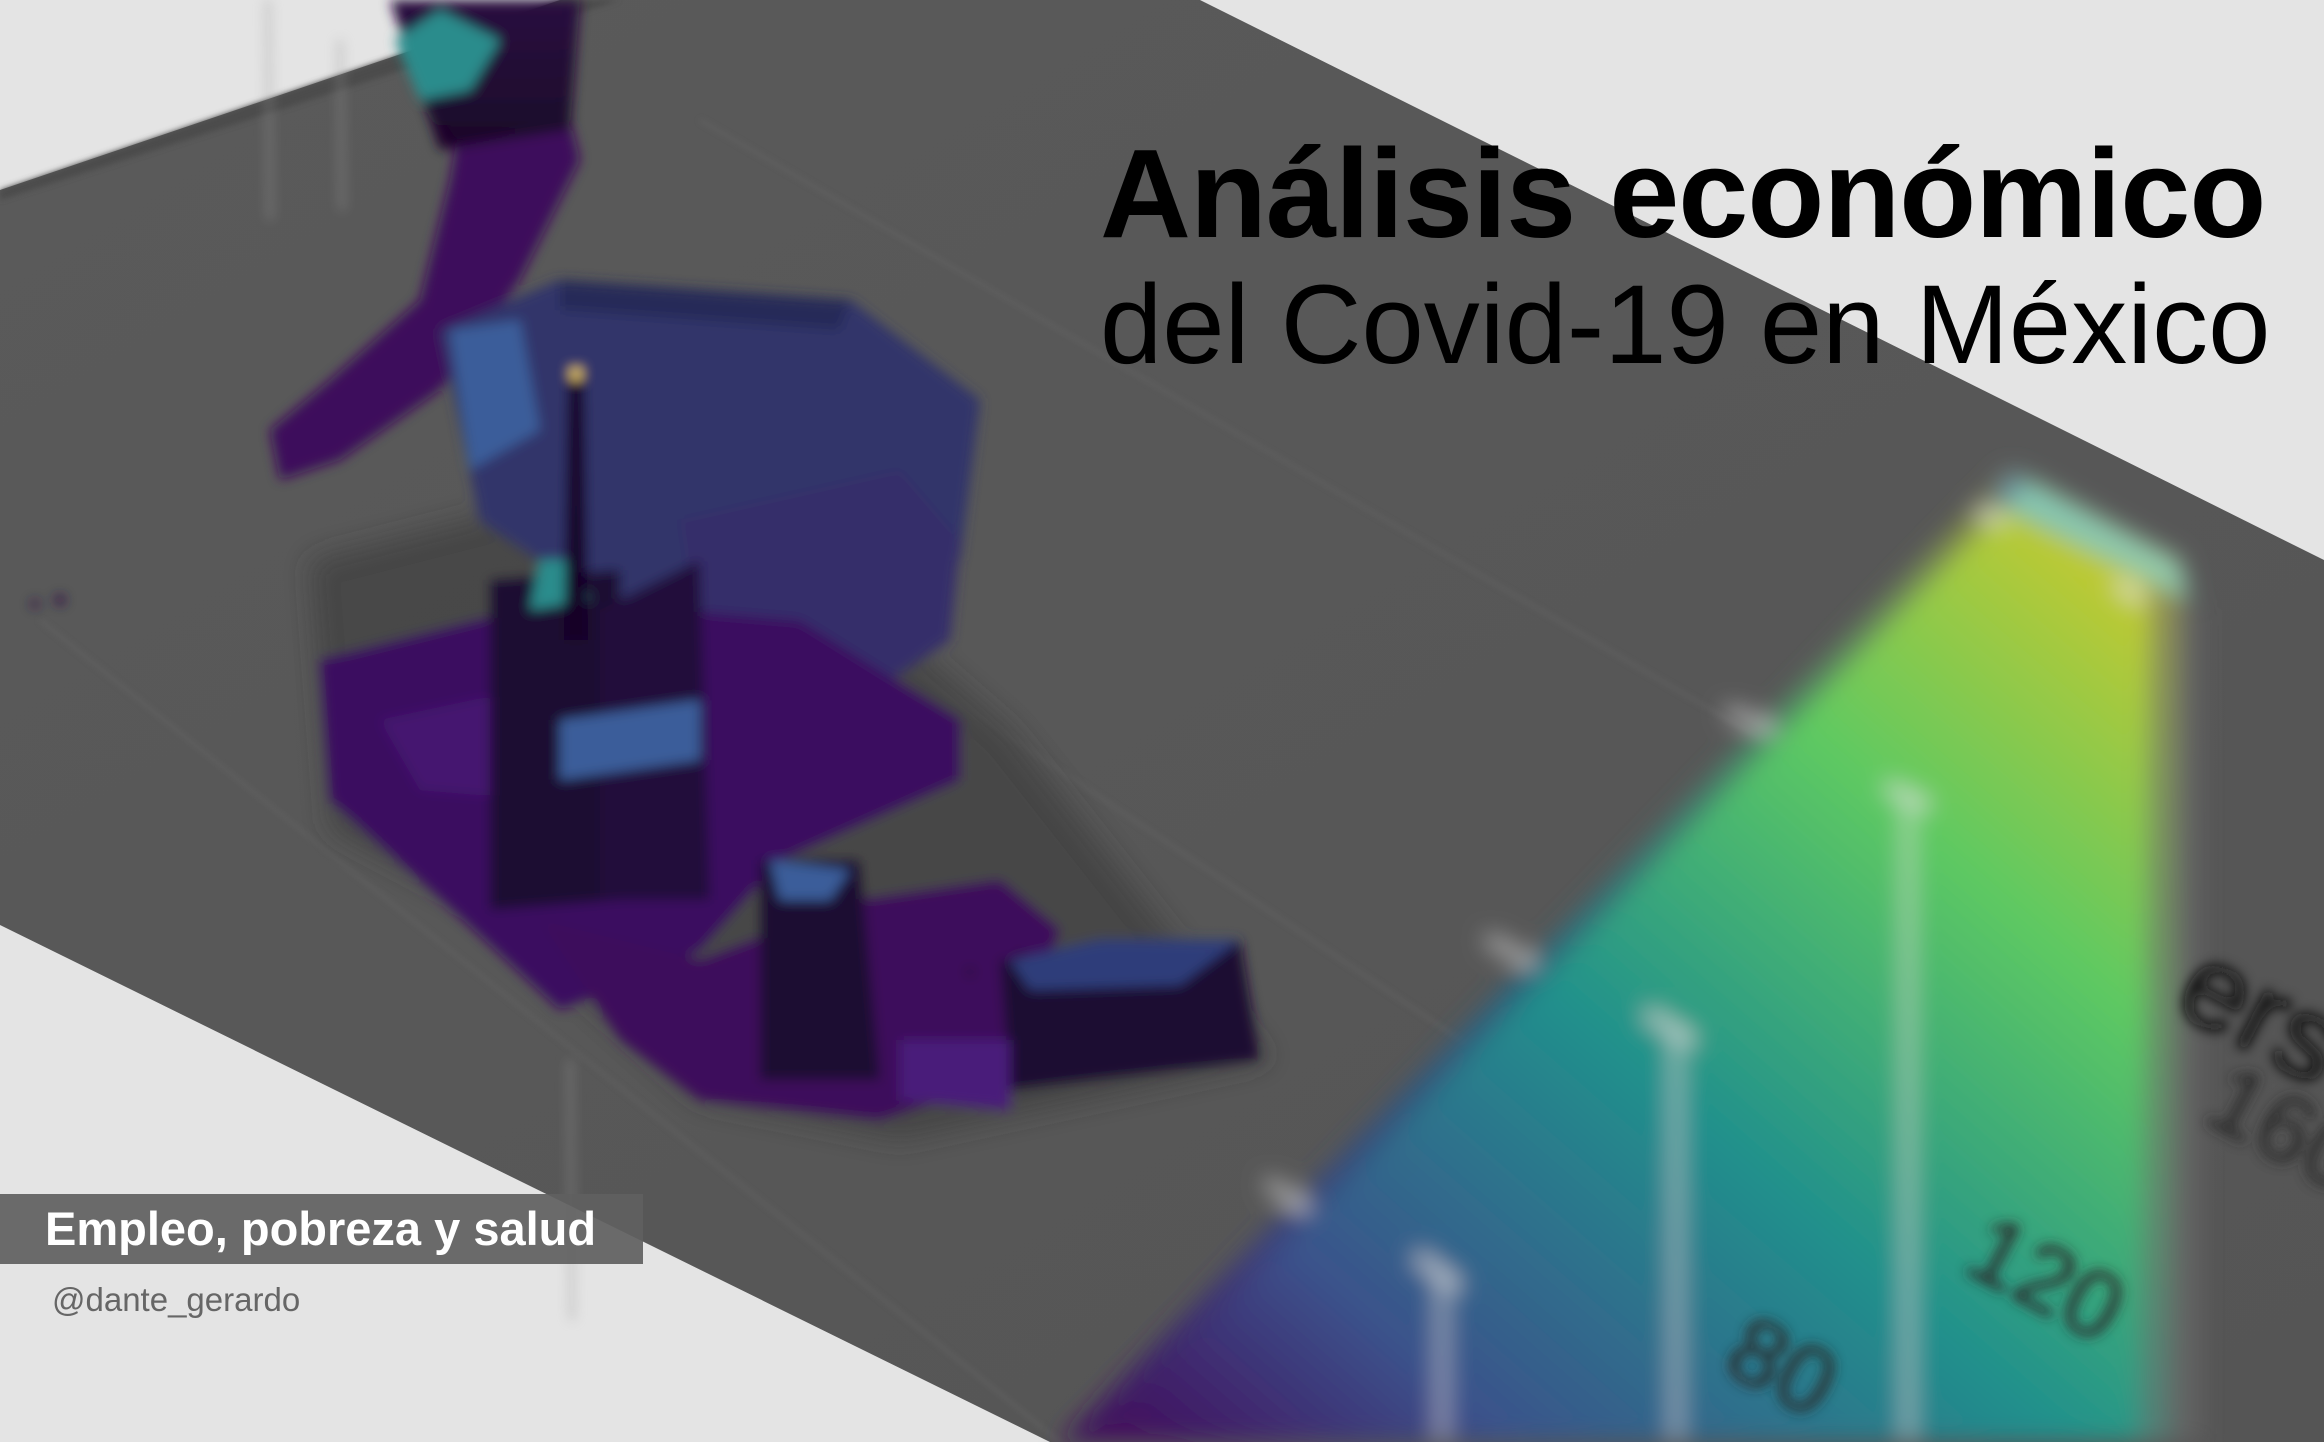  I want to click on author-handle: @dante_gerardo, so click(176, 1299).